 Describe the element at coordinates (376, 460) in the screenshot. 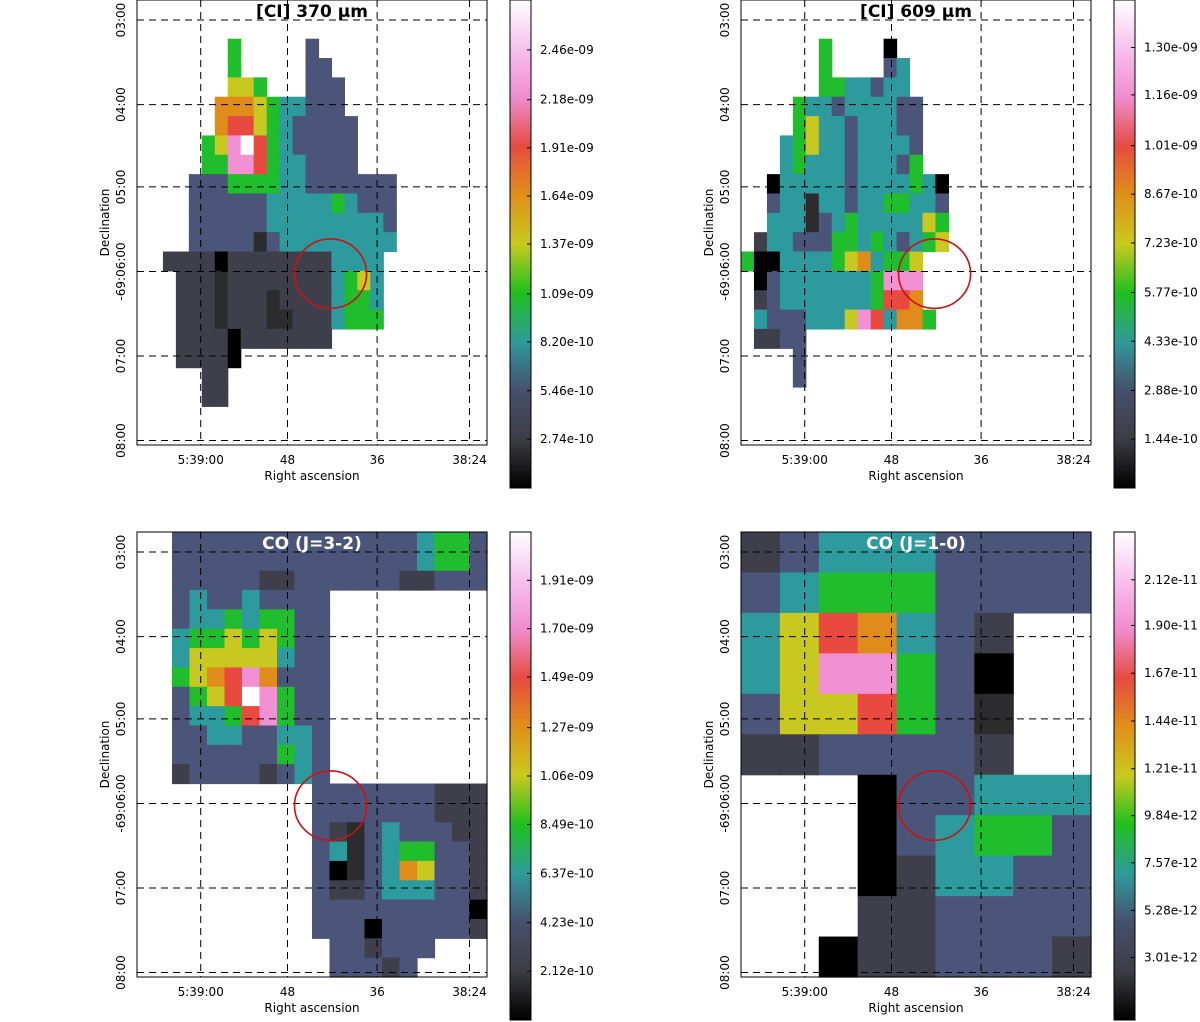

I see `x-tick-label: 36` at that location.